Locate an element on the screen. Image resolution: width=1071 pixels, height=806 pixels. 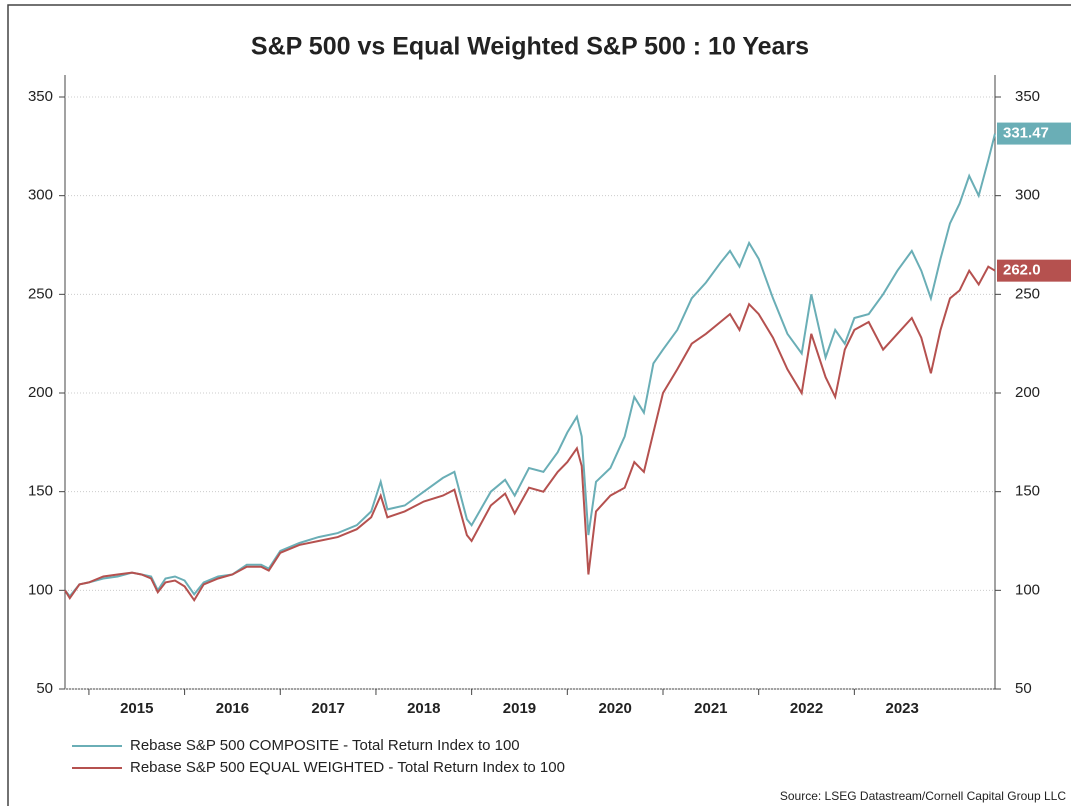
y2-tick-label: 50 is located at coordinates (1023, 688).